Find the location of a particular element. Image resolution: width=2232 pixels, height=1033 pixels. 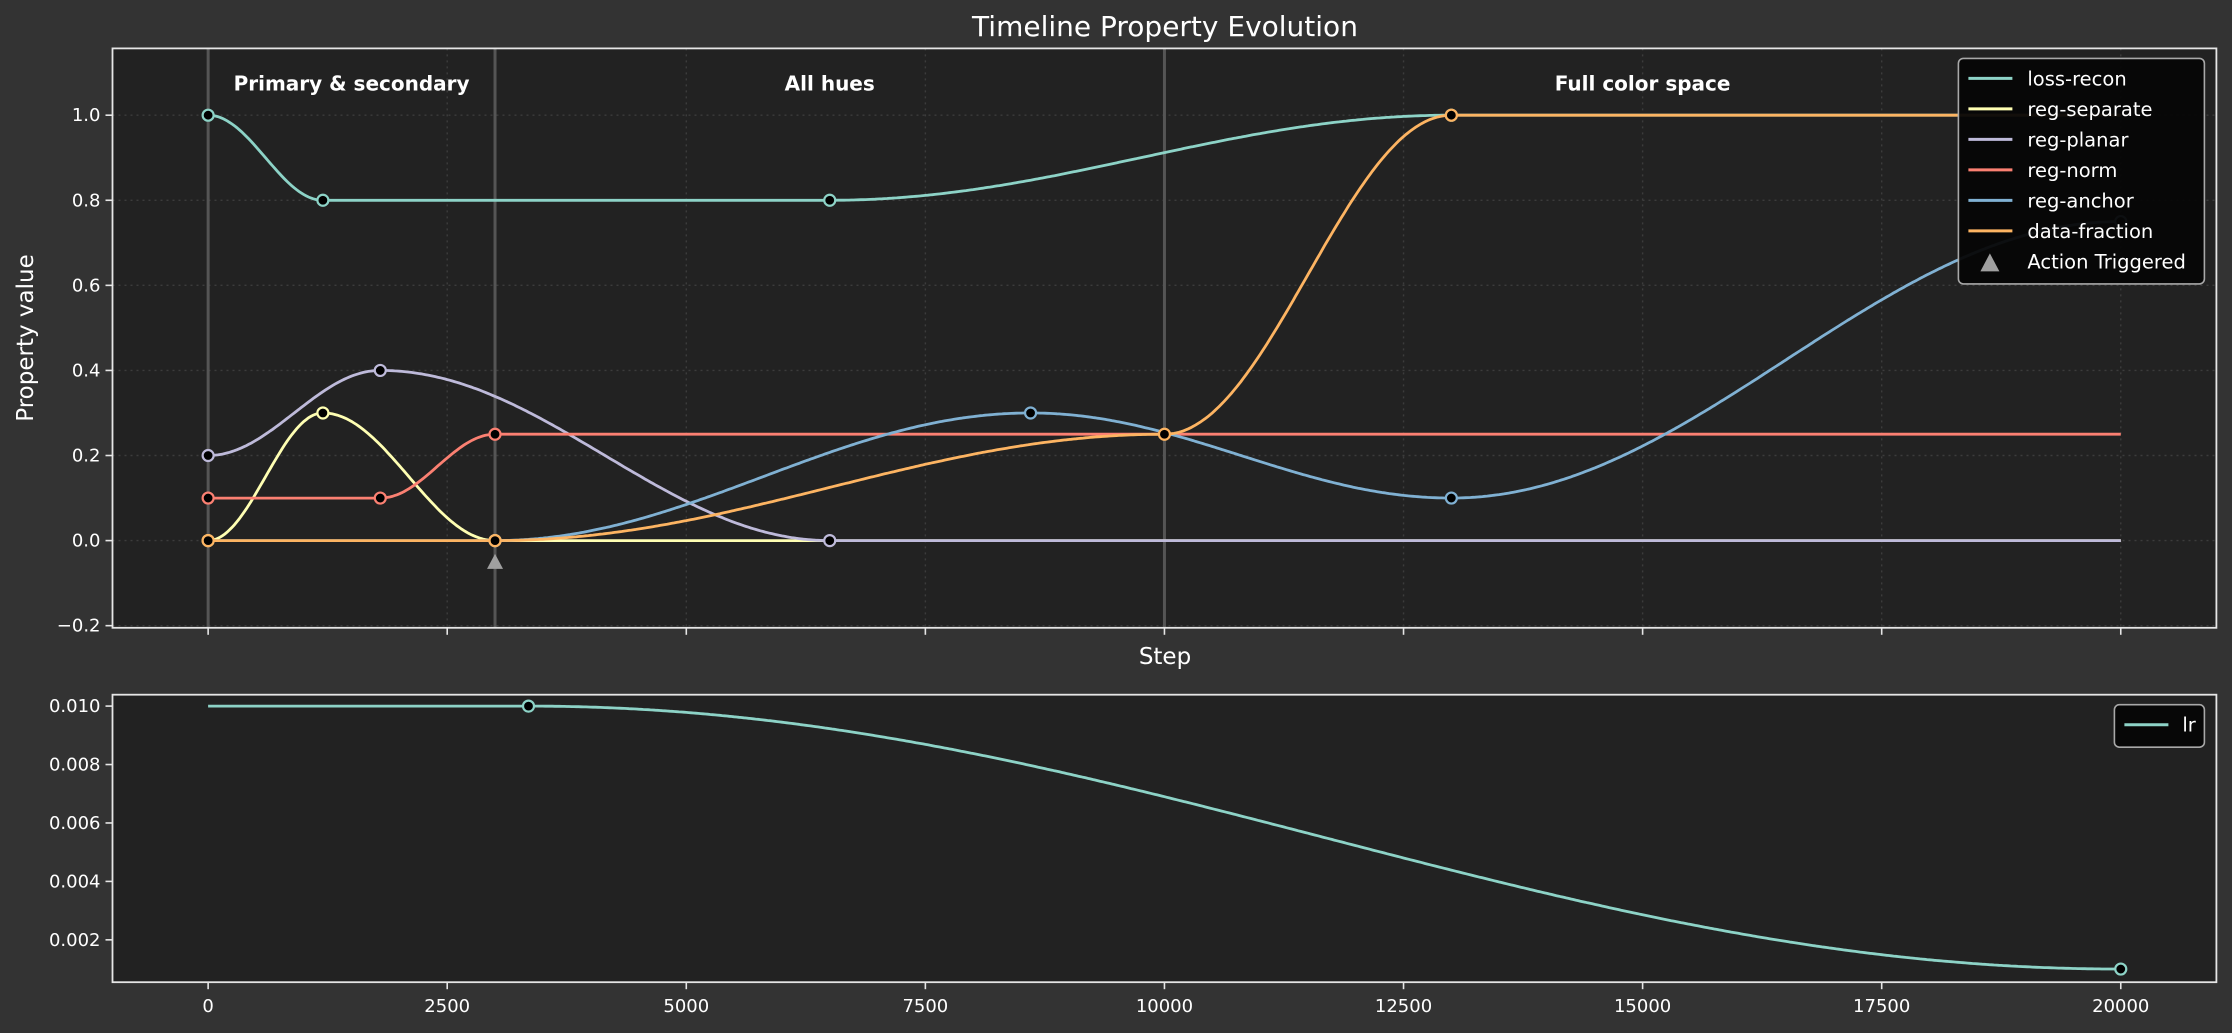

y-tick-label: 0.008 is located at coordinates (75, 765).